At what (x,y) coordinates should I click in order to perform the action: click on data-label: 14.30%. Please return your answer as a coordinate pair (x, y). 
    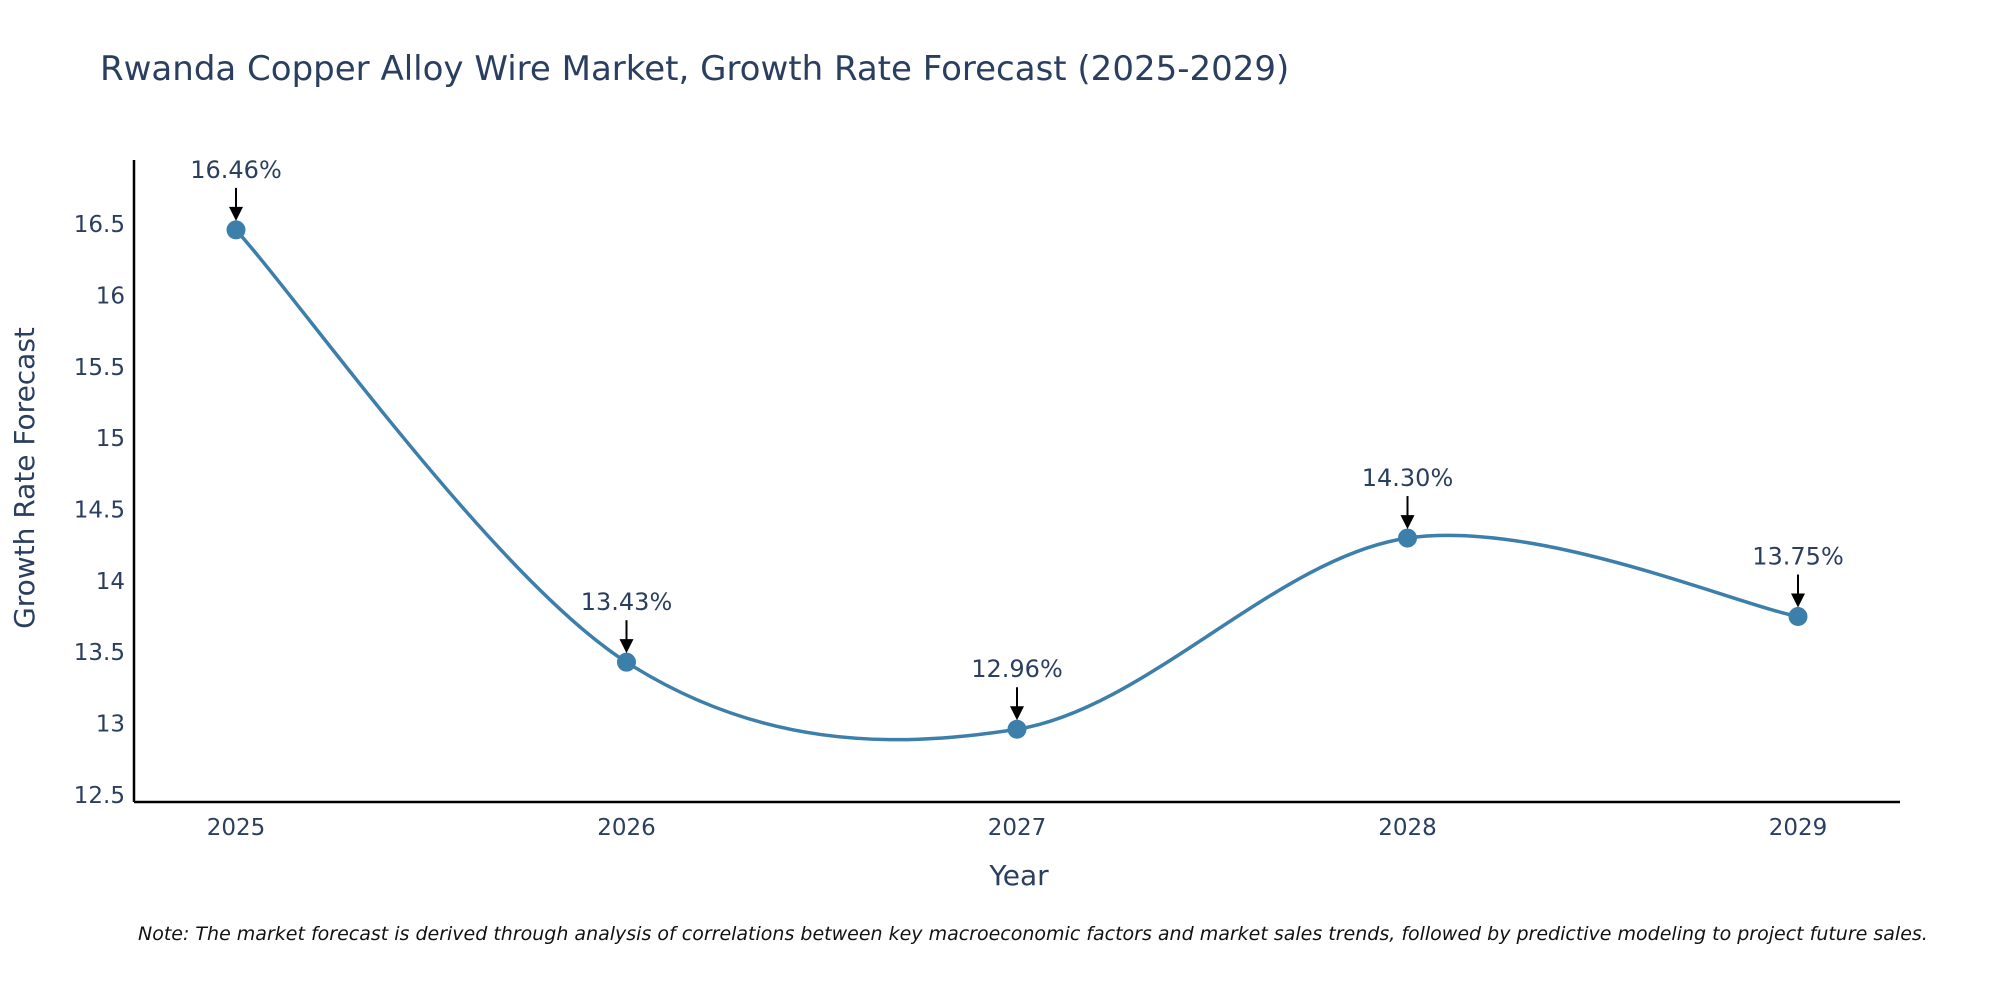
    Looking at the image, I should click on (1408, 478).